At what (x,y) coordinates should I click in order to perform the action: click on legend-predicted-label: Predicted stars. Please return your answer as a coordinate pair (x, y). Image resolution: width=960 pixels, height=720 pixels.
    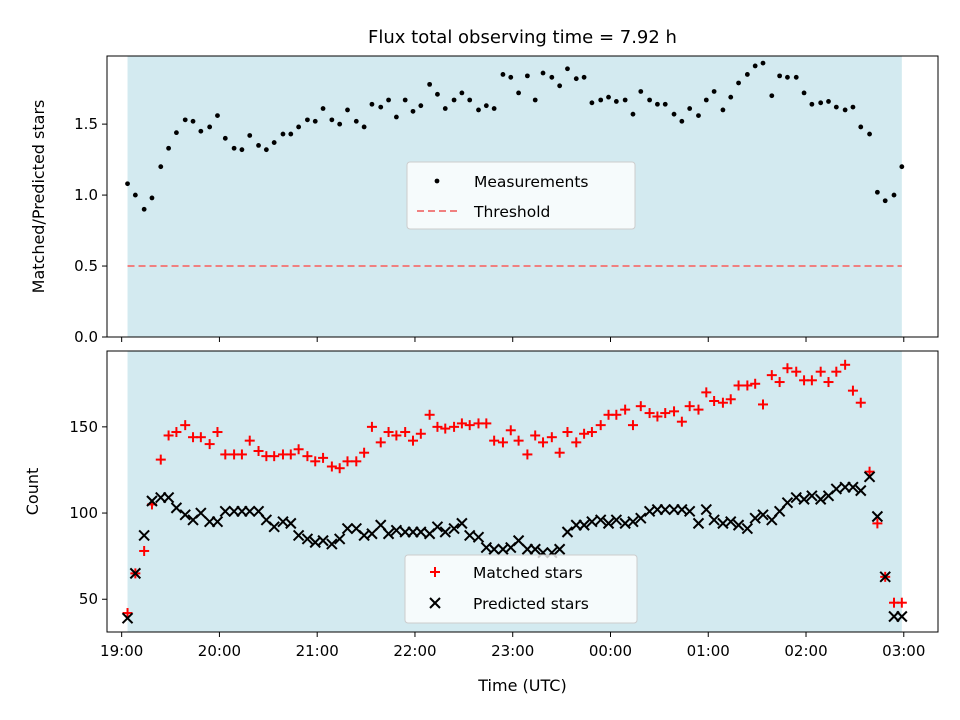
    Looking at the image, I should click on (531, 604).